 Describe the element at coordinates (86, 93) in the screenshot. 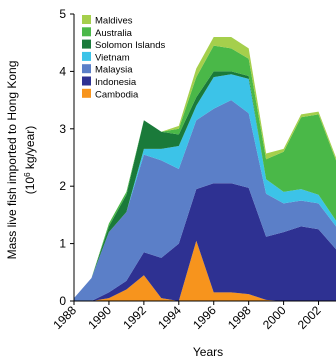

I see `legend-swatch-cambodia` at that location.